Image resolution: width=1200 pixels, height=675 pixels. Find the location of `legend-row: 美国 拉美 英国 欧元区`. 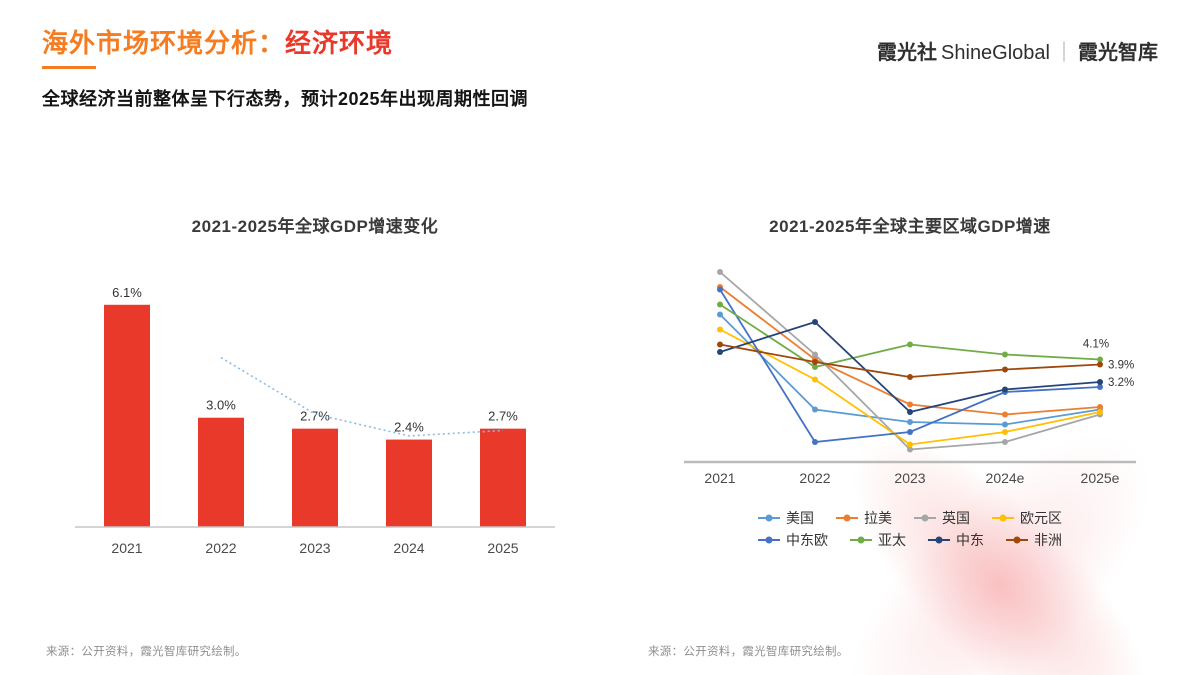

legend-row: 美国 拉美 英国 欧元区 is located at coordinates (910, 518).